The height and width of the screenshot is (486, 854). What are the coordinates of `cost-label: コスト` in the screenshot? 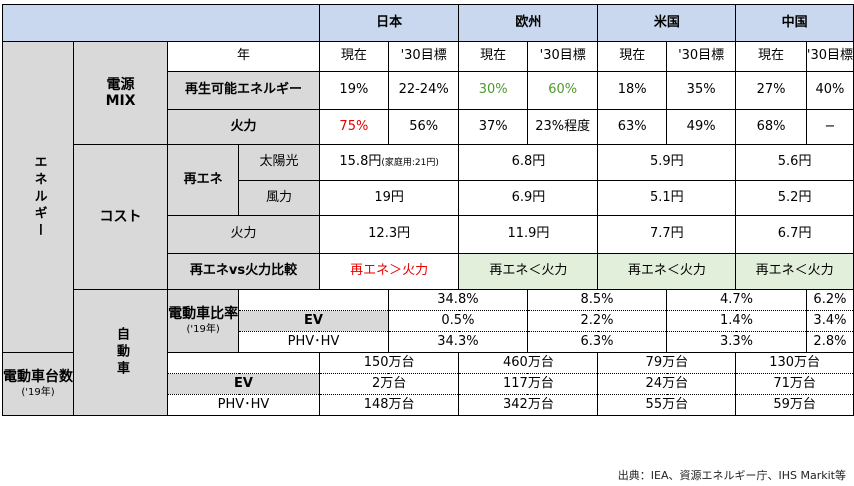 It's located at (120, 217).